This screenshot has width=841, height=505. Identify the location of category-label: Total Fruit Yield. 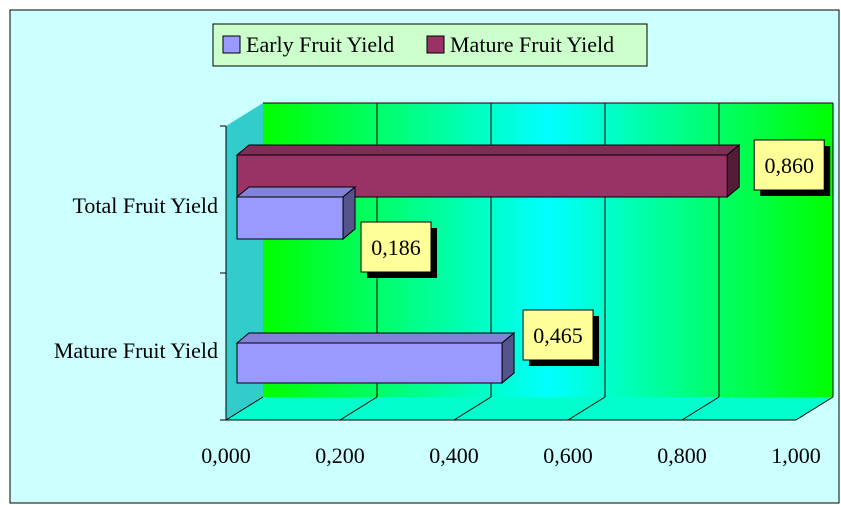
(145, 205).